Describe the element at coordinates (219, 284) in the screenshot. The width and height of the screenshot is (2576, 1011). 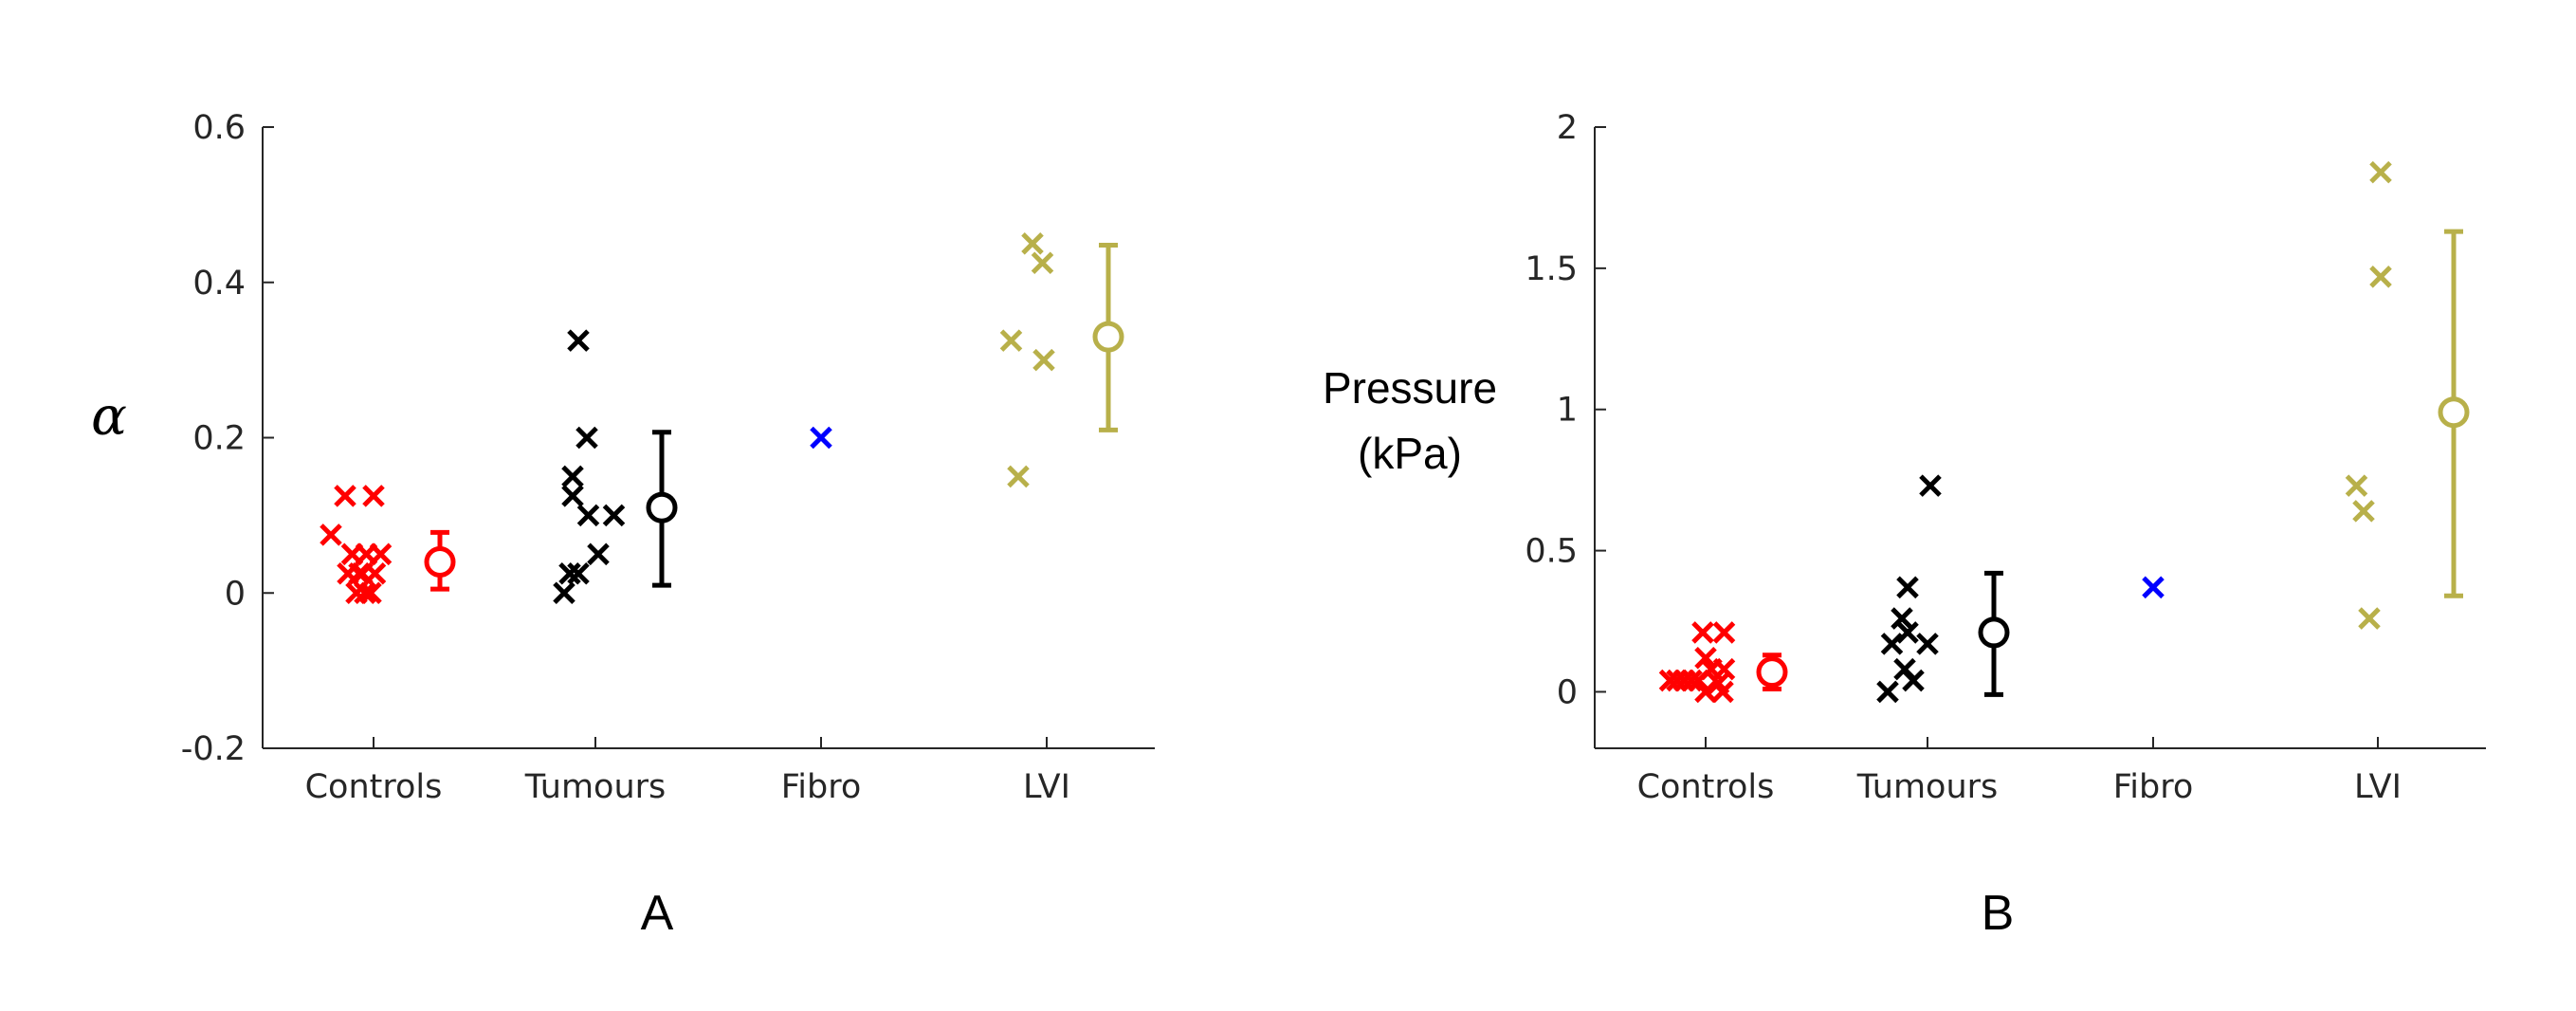
I see `y-tick-label: 0.4` at that location.